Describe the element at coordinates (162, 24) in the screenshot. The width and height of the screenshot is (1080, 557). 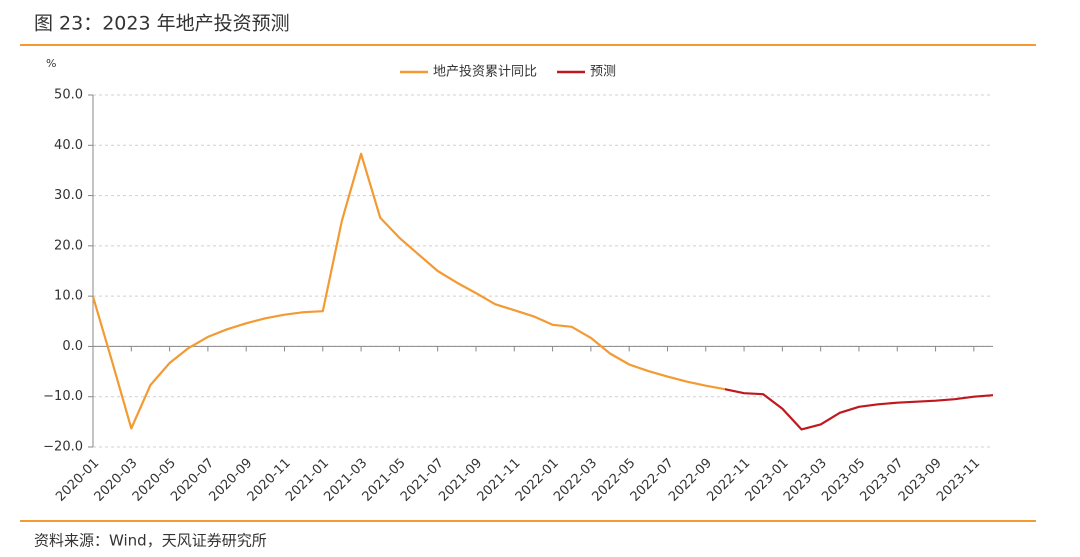
I see `chart-title: 图 23：2023 年地产投资预测` at that location.